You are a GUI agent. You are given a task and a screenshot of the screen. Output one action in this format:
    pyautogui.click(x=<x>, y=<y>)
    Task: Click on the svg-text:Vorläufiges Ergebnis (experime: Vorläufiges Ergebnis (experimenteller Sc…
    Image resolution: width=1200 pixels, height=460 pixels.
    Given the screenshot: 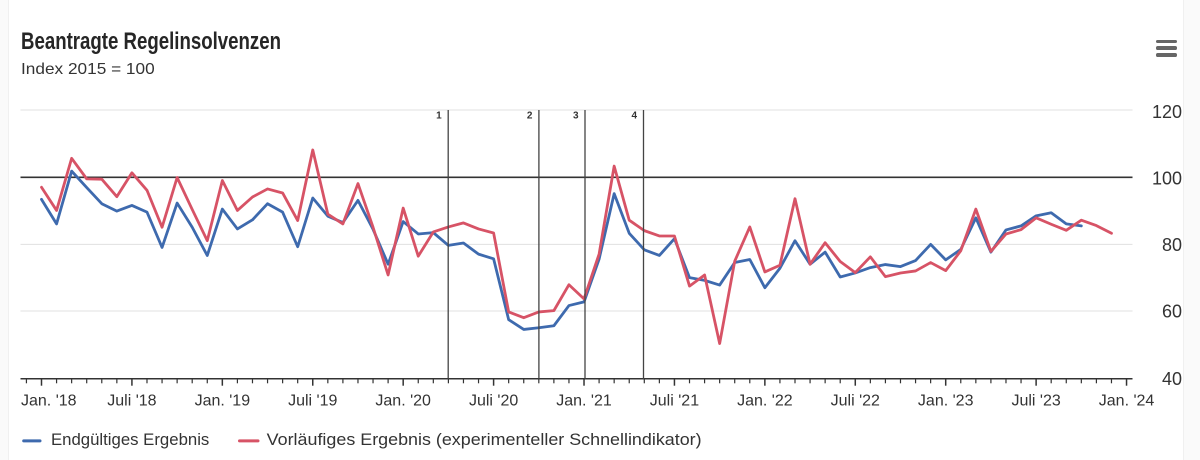 What is the action you would take?
    pyautogui.click(x=484, y=439)
    